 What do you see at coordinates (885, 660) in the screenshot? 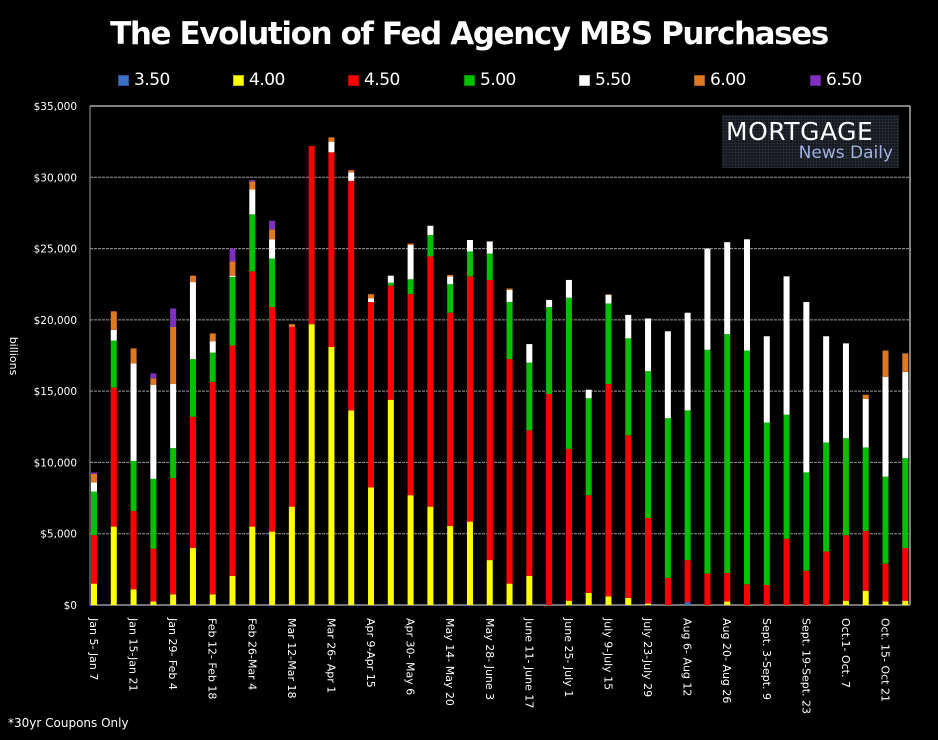
I see `x-tick-label: Oct. 15- Oct 21` at bounding box center [885, 660].